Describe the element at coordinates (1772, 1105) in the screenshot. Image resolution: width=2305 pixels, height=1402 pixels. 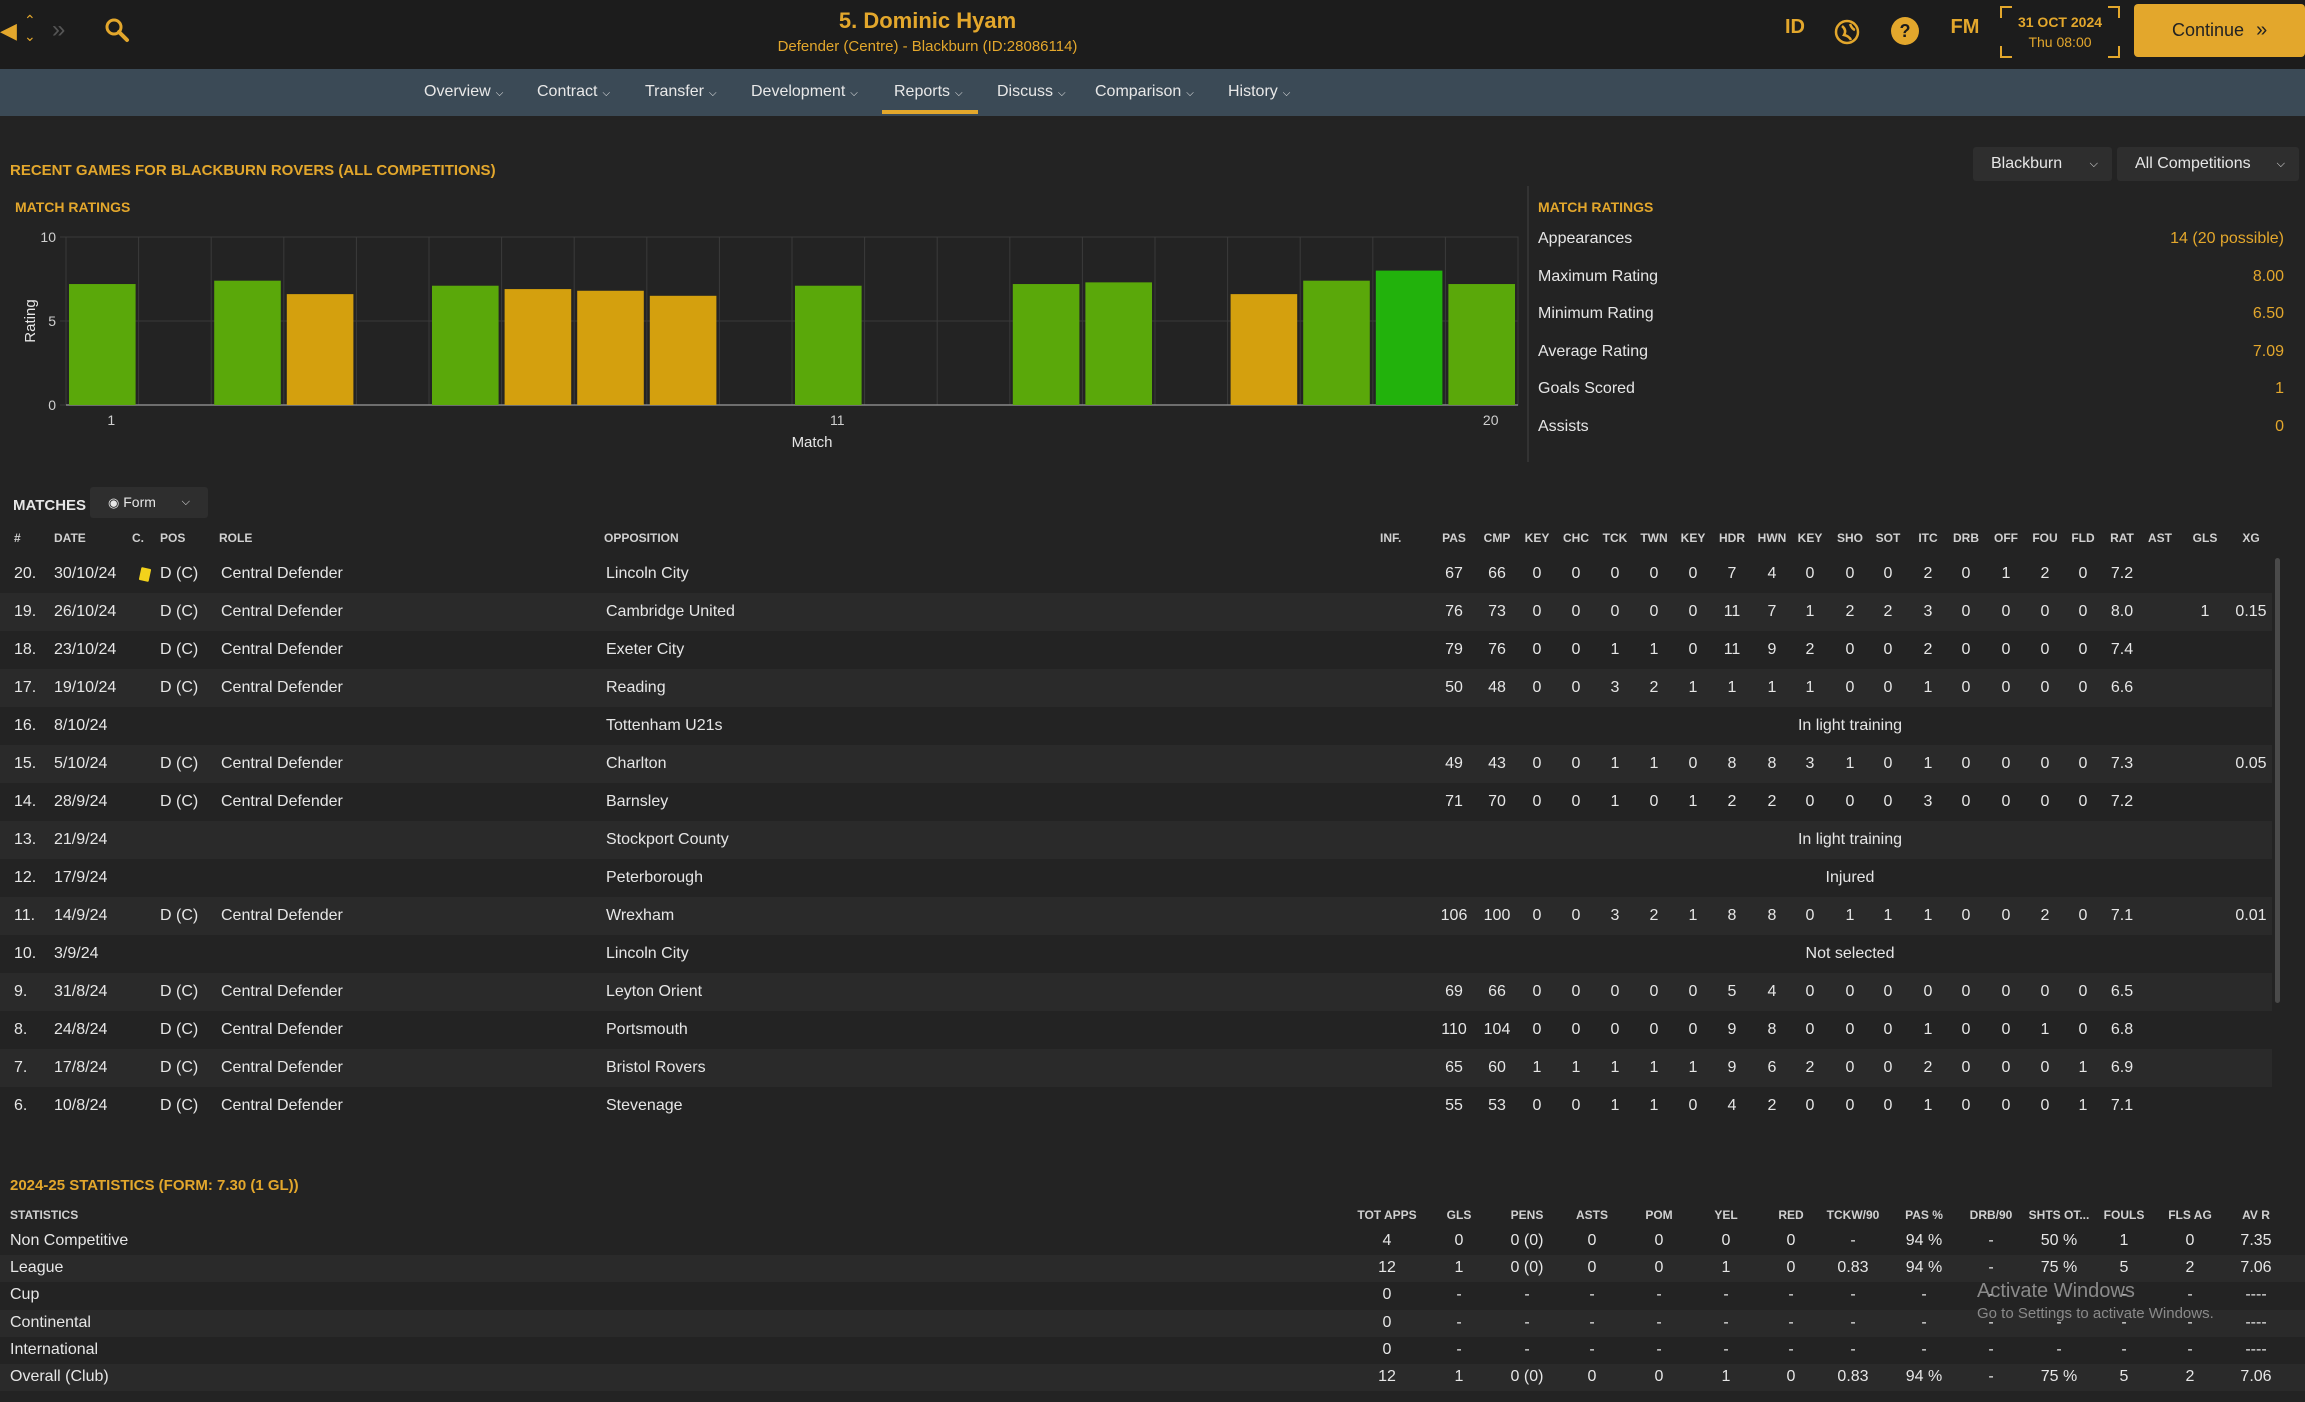
I see `match-stat: 2` at that location.